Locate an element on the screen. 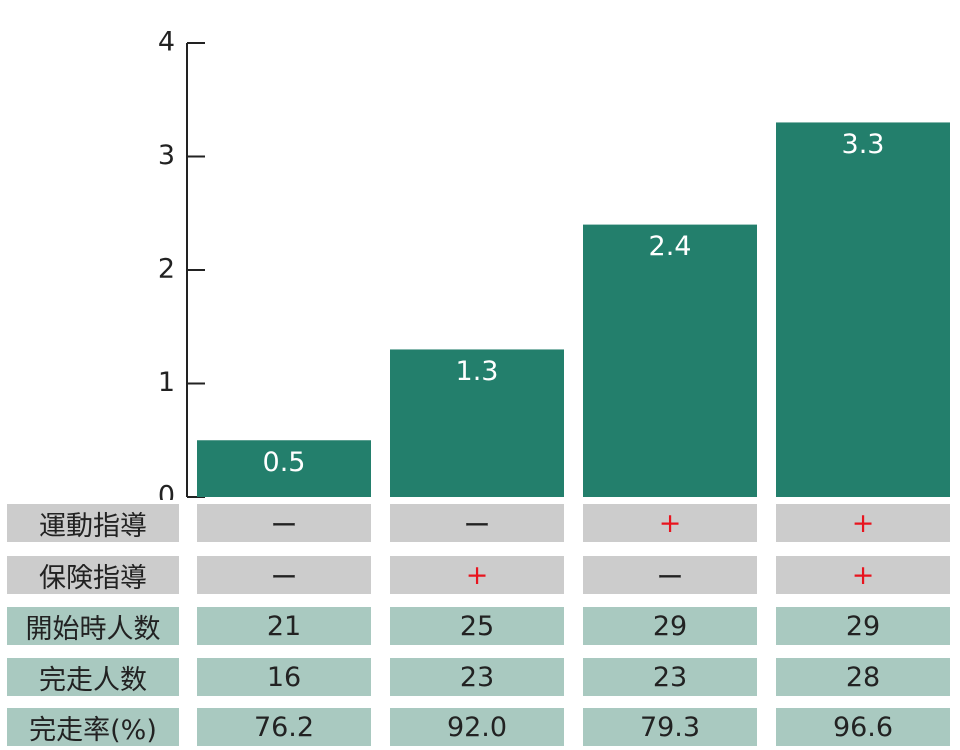  value-label: 0.5 is located at coordinates (284, 462).